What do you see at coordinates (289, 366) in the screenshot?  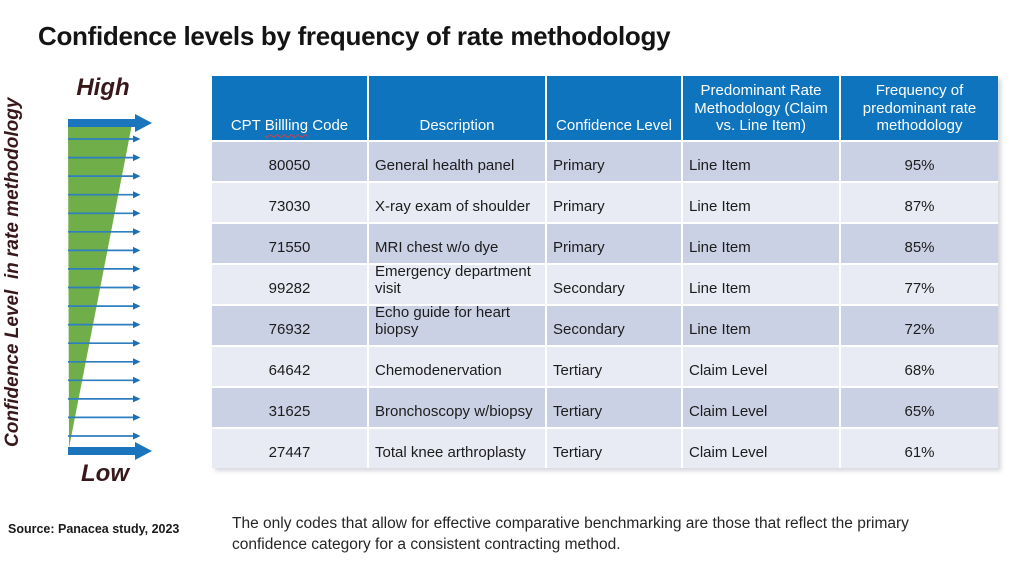 I see `cell-cpt-code: 64642` at bounding box center [289, 366].